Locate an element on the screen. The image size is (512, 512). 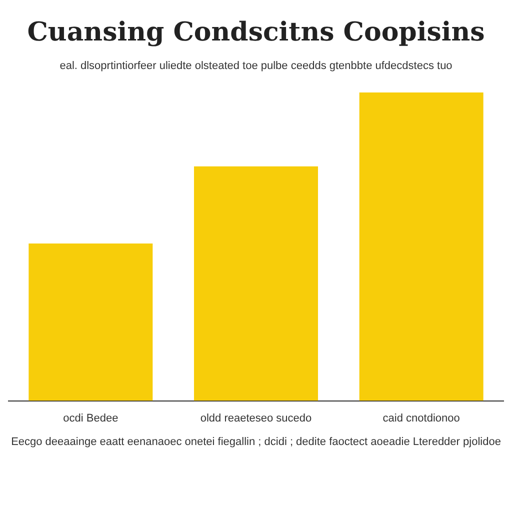
x-tick-label: ocdi Bedee is located at coordinates (90, 418).